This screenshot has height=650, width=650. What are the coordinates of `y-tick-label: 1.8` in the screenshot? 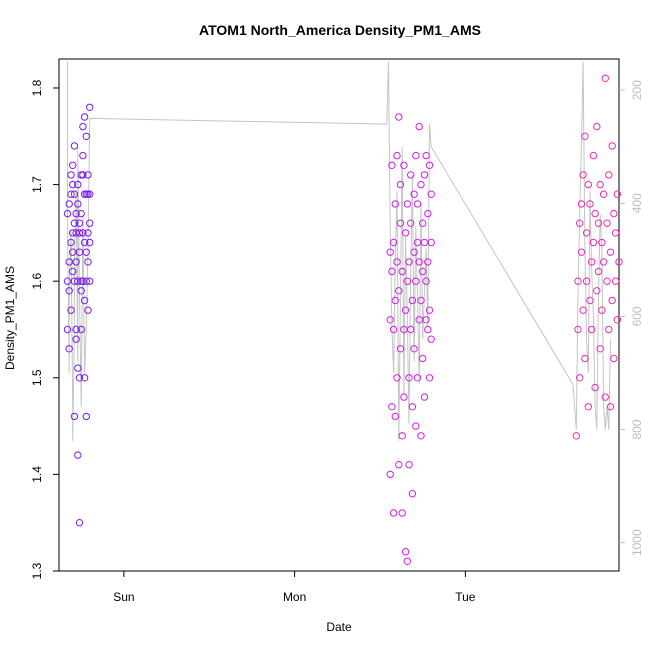 It's located at (37, 87).